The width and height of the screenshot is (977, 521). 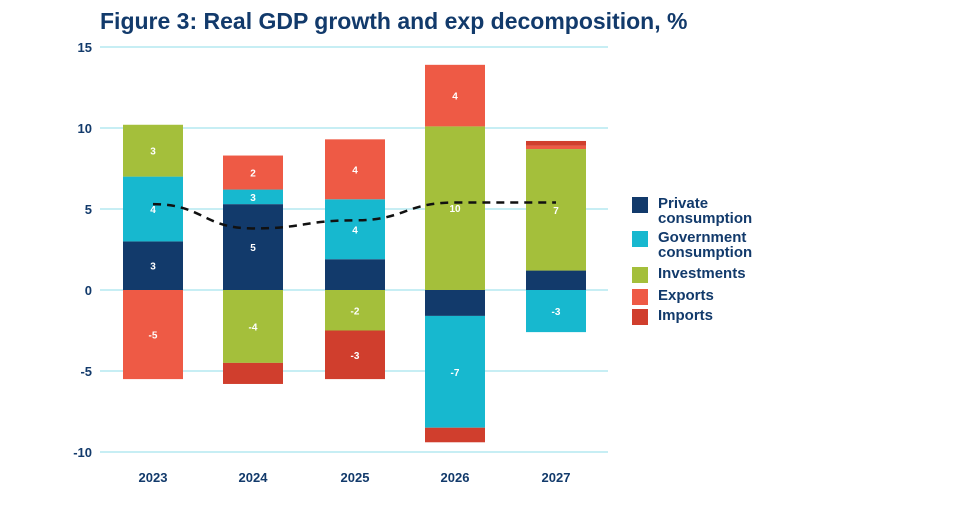 I want to click on legend-item: Exports, so click(x=700, y=298).